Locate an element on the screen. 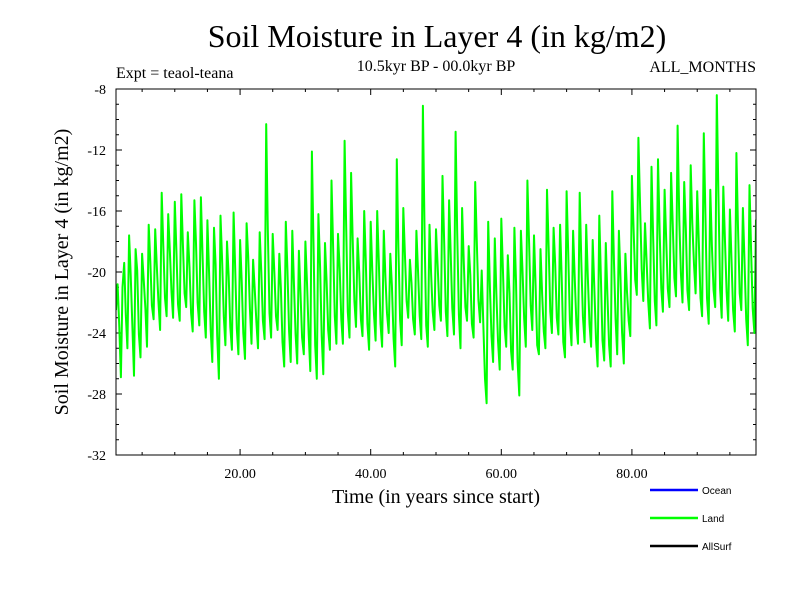 The height and width of the screenshot is (600, 800). y-axis-label: Soil Moisture in Layer 4 (in kg/m2) is located at coordinates (62, 272).